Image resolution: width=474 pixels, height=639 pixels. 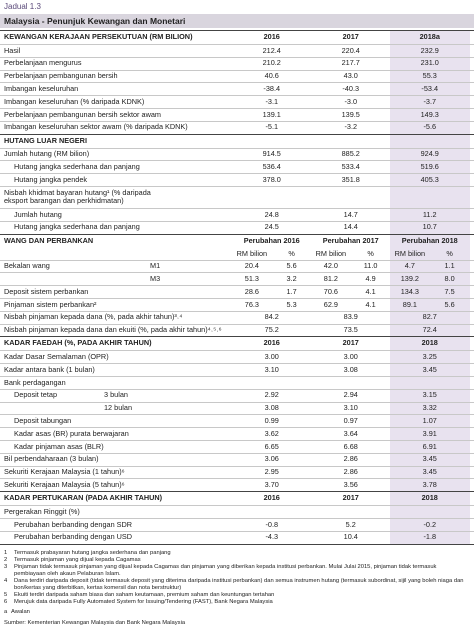 What do you see at coordinates (350, 114) in the screenshot?
I see `cell-value: 139.5` at bounding box center [350, 114].